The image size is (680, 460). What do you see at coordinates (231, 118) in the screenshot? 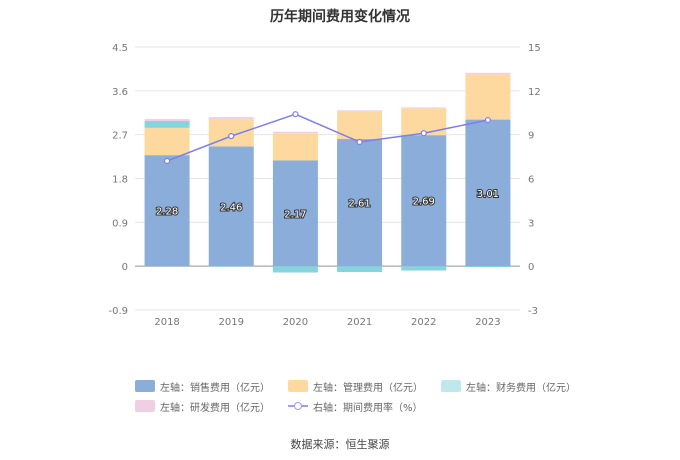
I see `bar-rd-2019` at bounding box center [231, 118].